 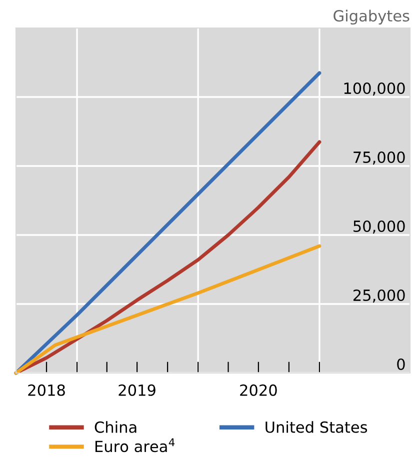 I want to click on legend-label: United States, so click(x=317, y=427).